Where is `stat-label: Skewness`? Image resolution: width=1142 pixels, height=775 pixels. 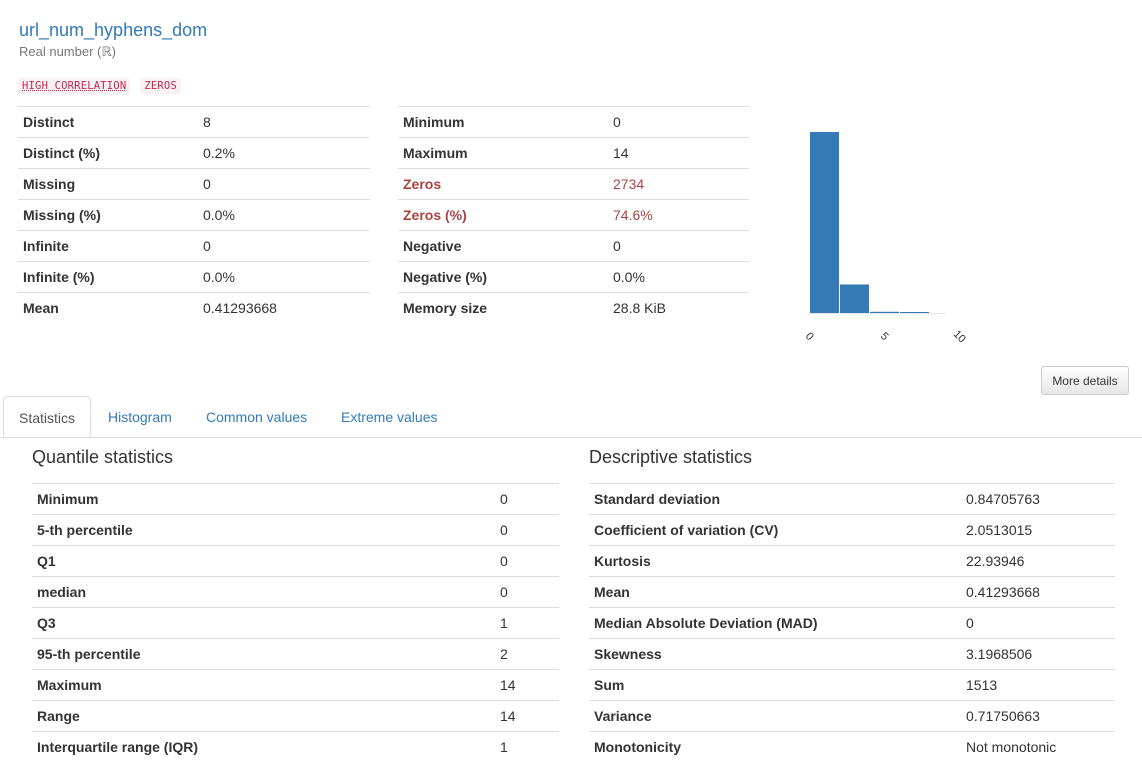
stat-label: Skewness is located at coordinates (775, 654).